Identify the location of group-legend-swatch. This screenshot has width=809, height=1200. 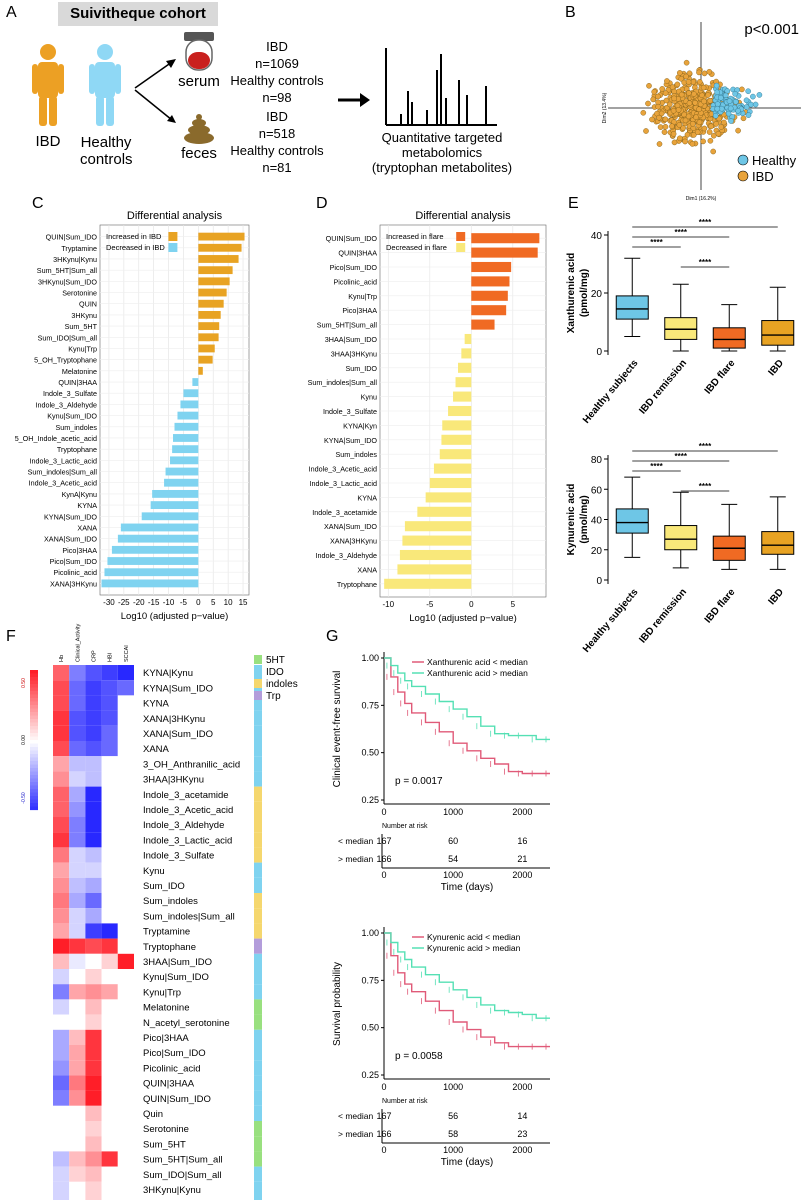
(258, 659).